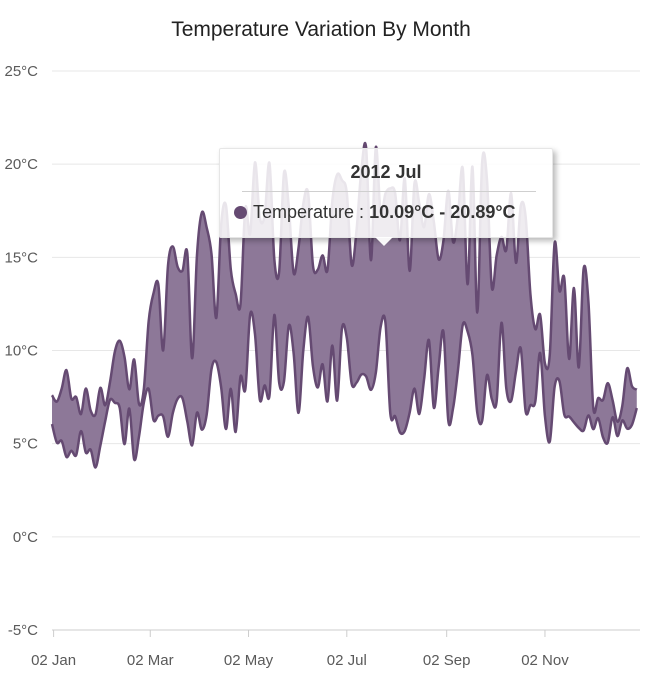  Describe the element at coordinates (447, 660) in the screenshot. I see `x-tick-label: 02 Sep` at that location.